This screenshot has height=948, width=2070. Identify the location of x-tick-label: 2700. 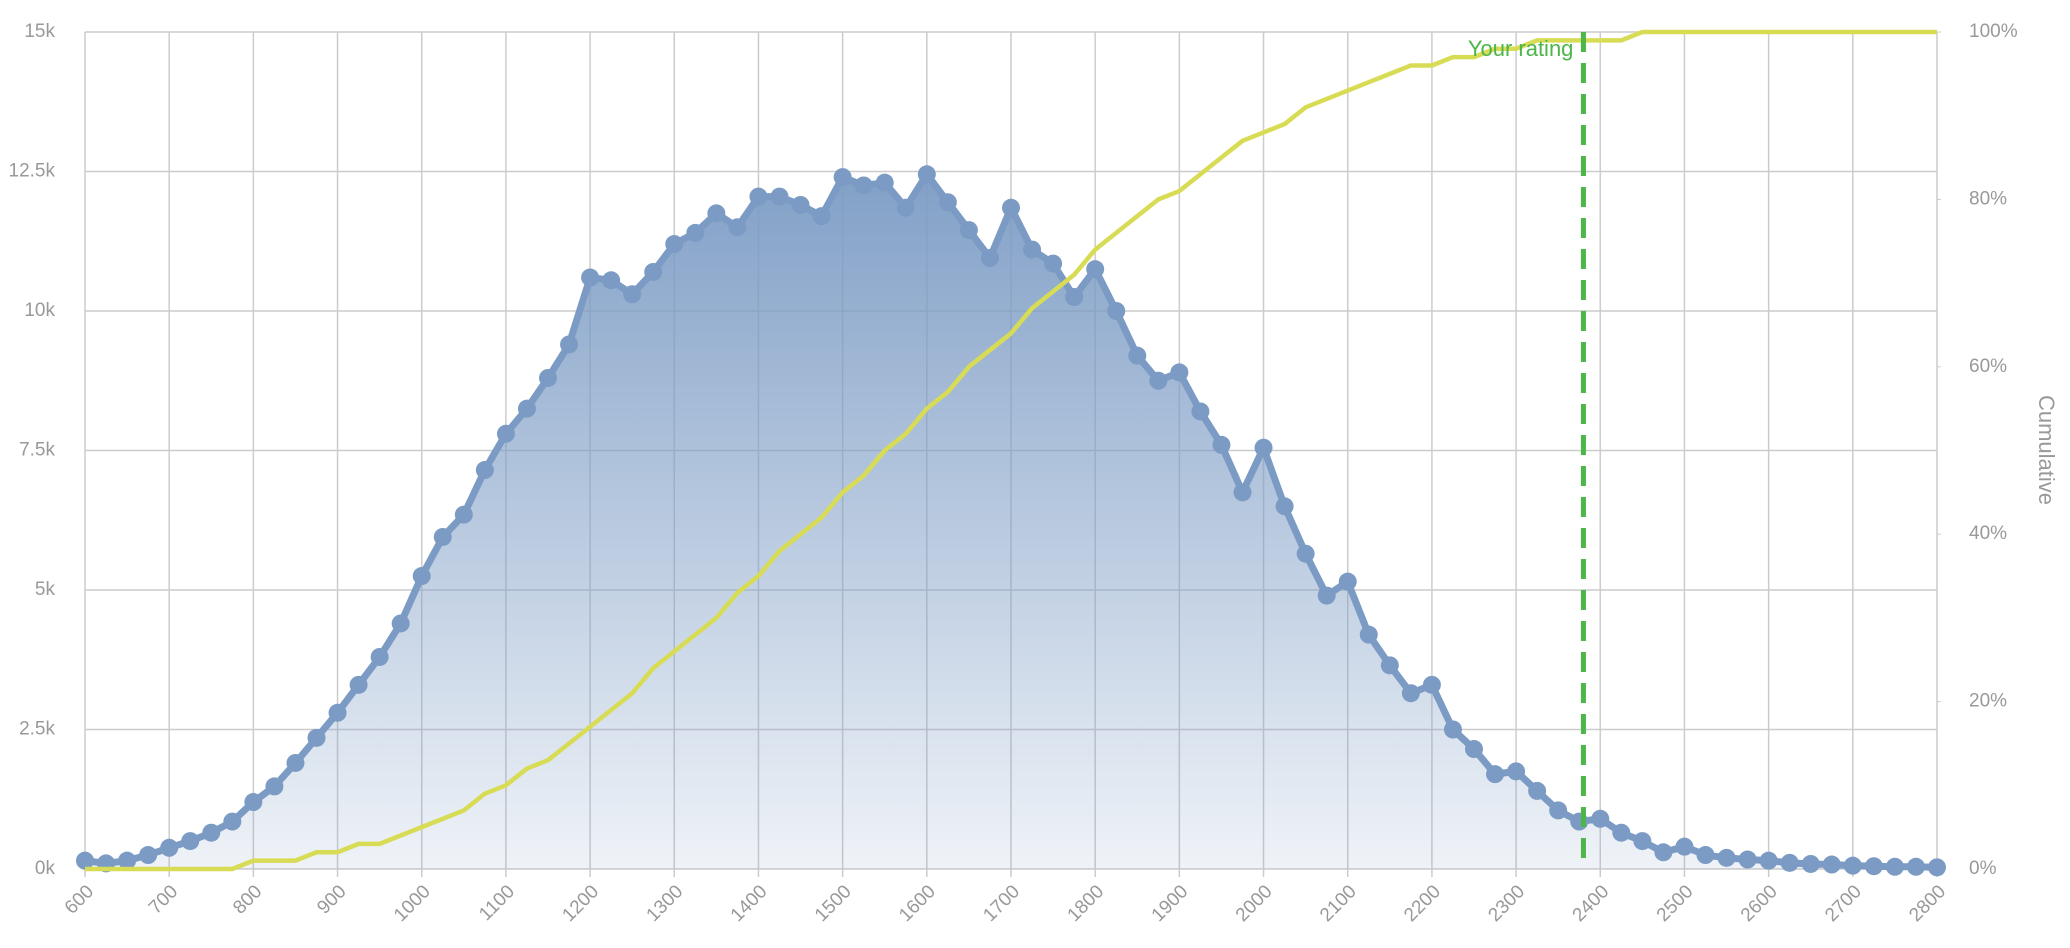
(1843, 903).